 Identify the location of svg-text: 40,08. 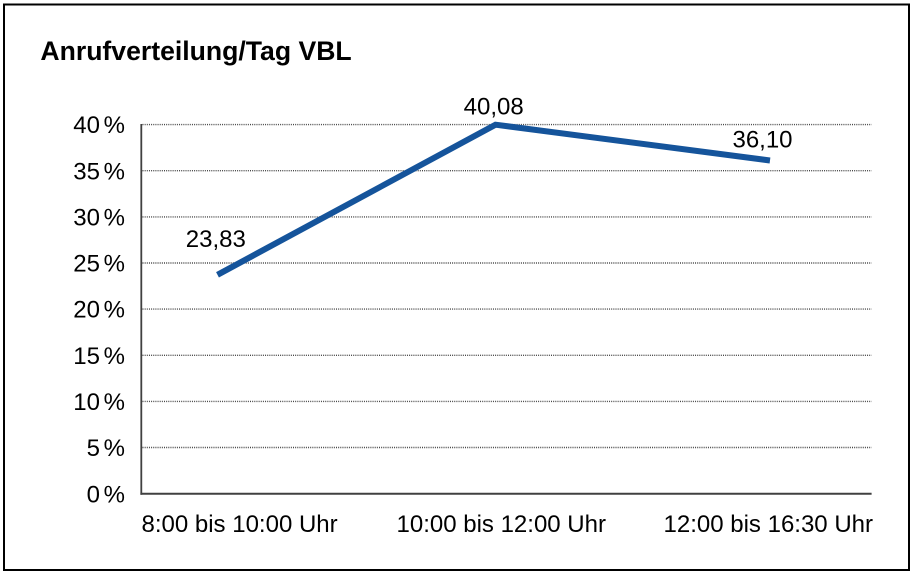
(494, 107).